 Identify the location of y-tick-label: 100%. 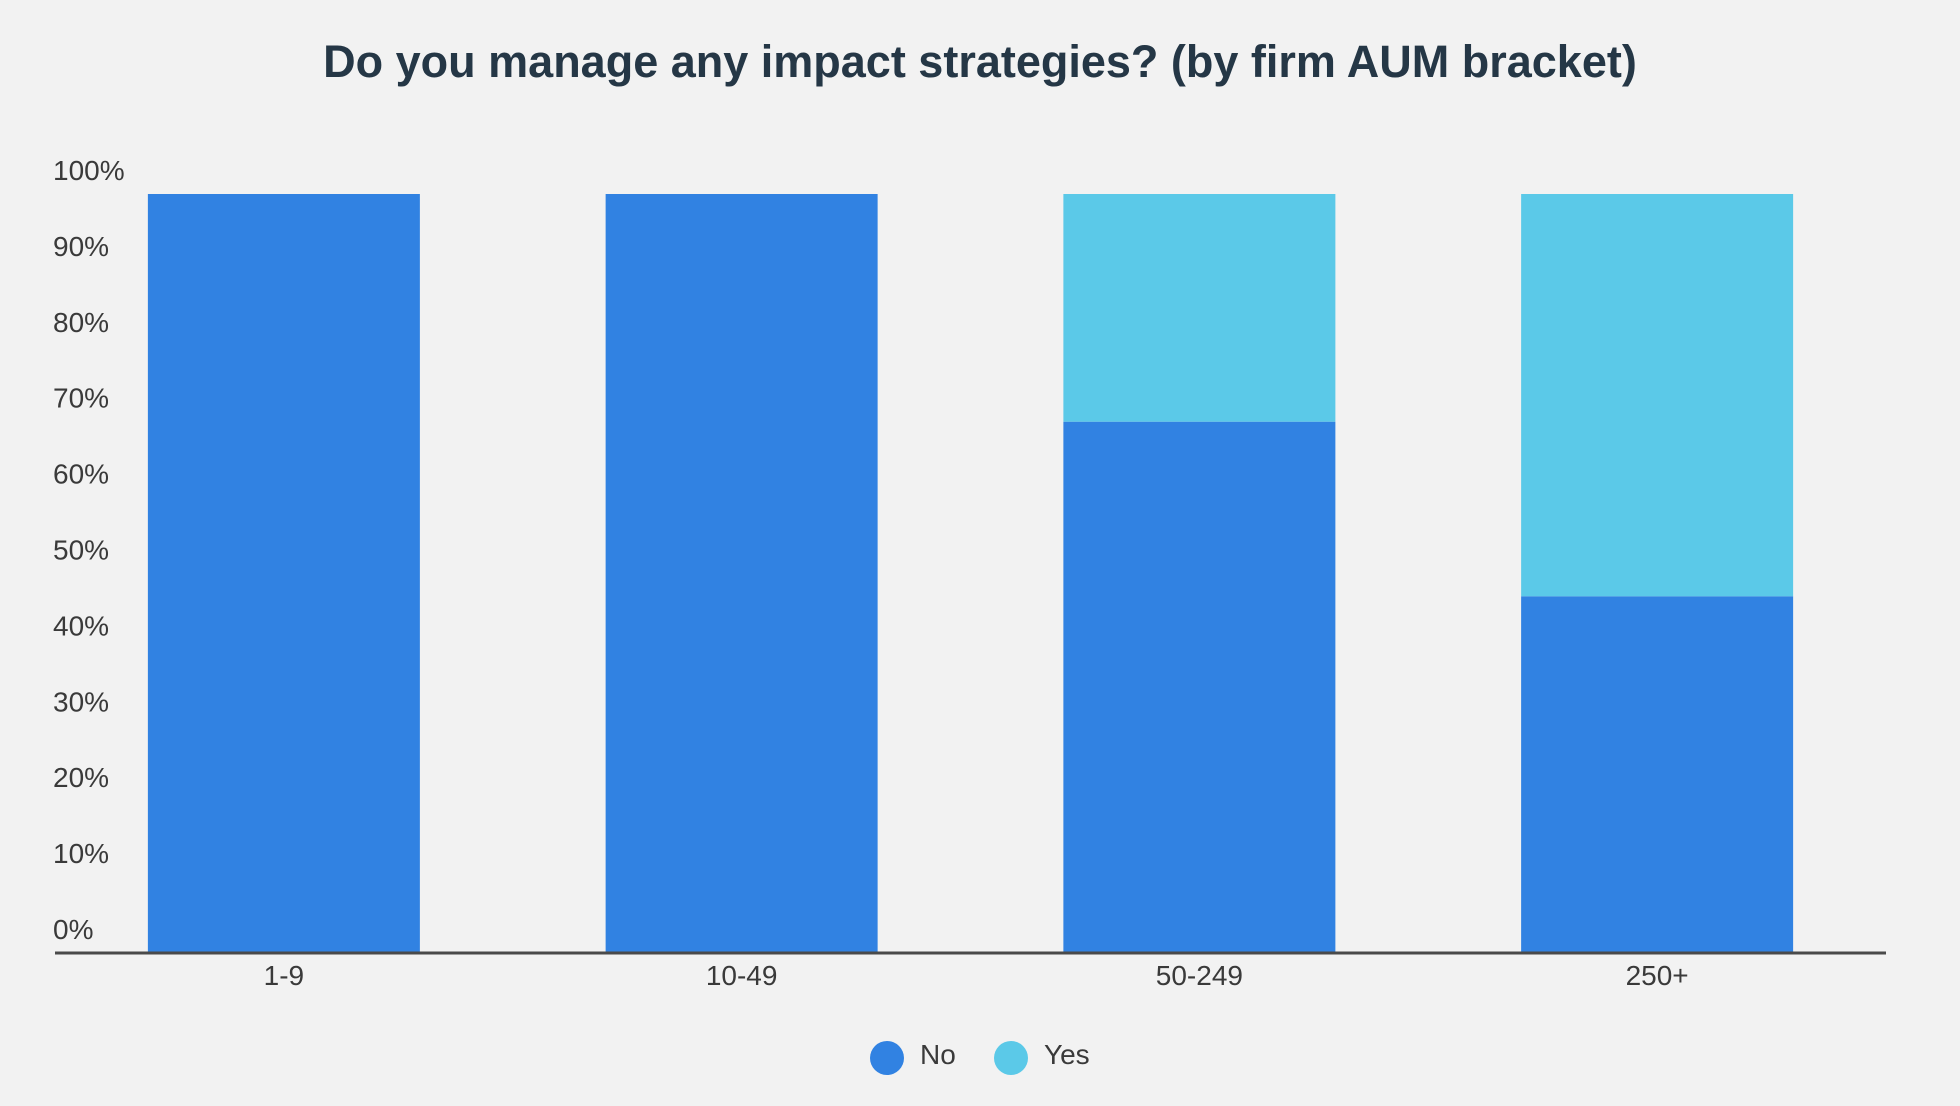
(89, 170).